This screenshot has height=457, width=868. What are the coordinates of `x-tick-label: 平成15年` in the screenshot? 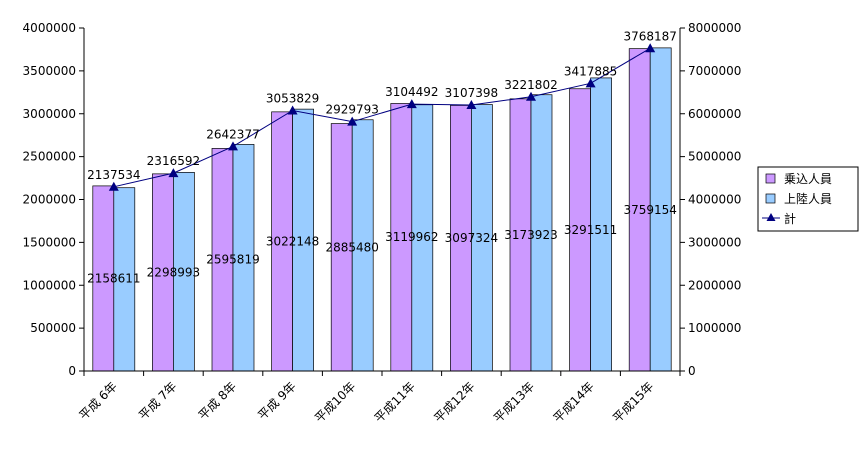 It's located at (633, 402).